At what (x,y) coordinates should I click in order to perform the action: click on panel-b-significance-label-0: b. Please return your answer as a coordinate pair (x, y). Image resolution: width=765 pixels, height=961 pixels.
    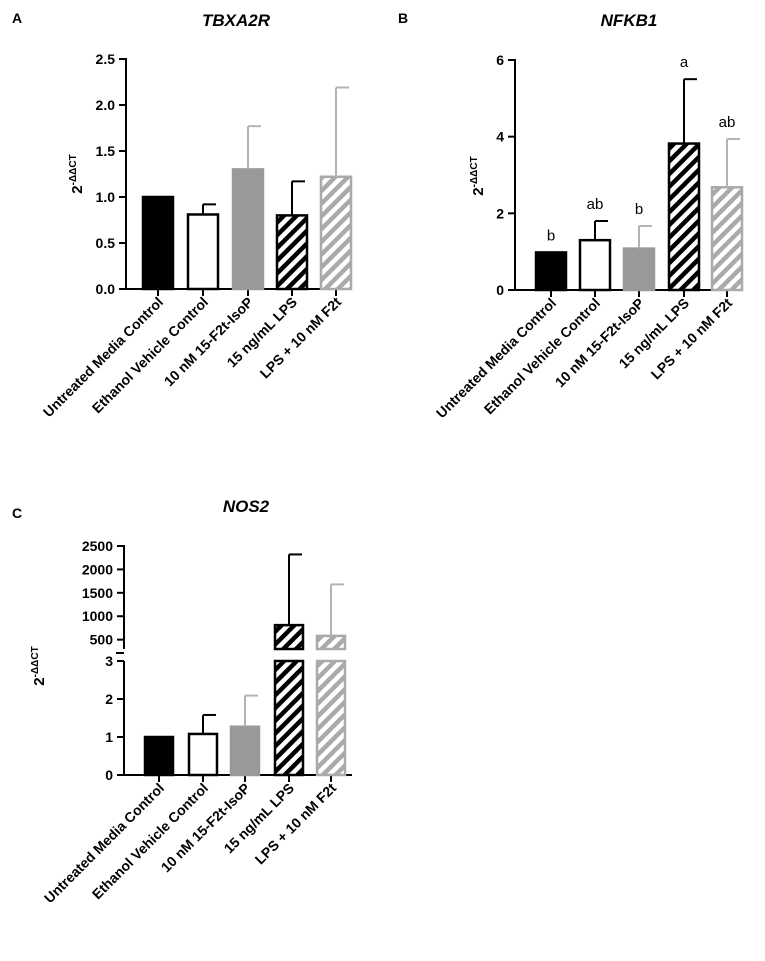
    Looking at the image, I should click on (551, 235).